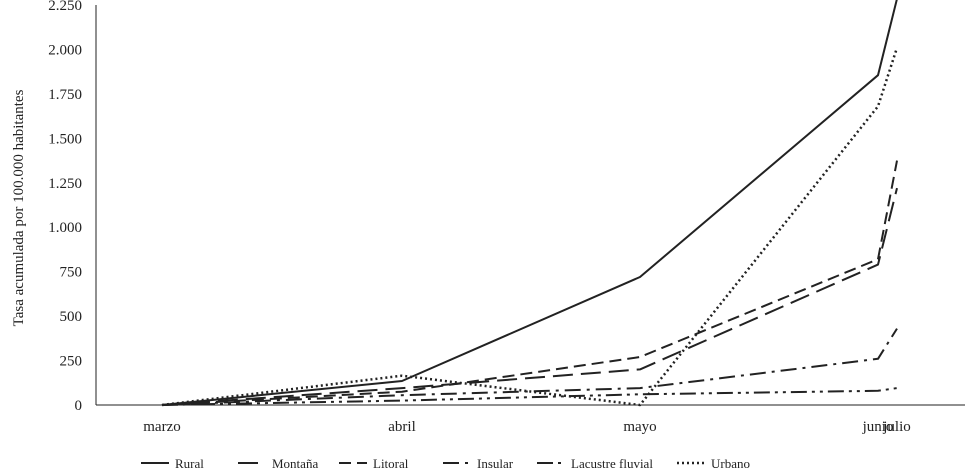 Image resolution: width=973 pixels, height=475 pixels. I want to click on x-tick-label: marzo, so click(161, 427).